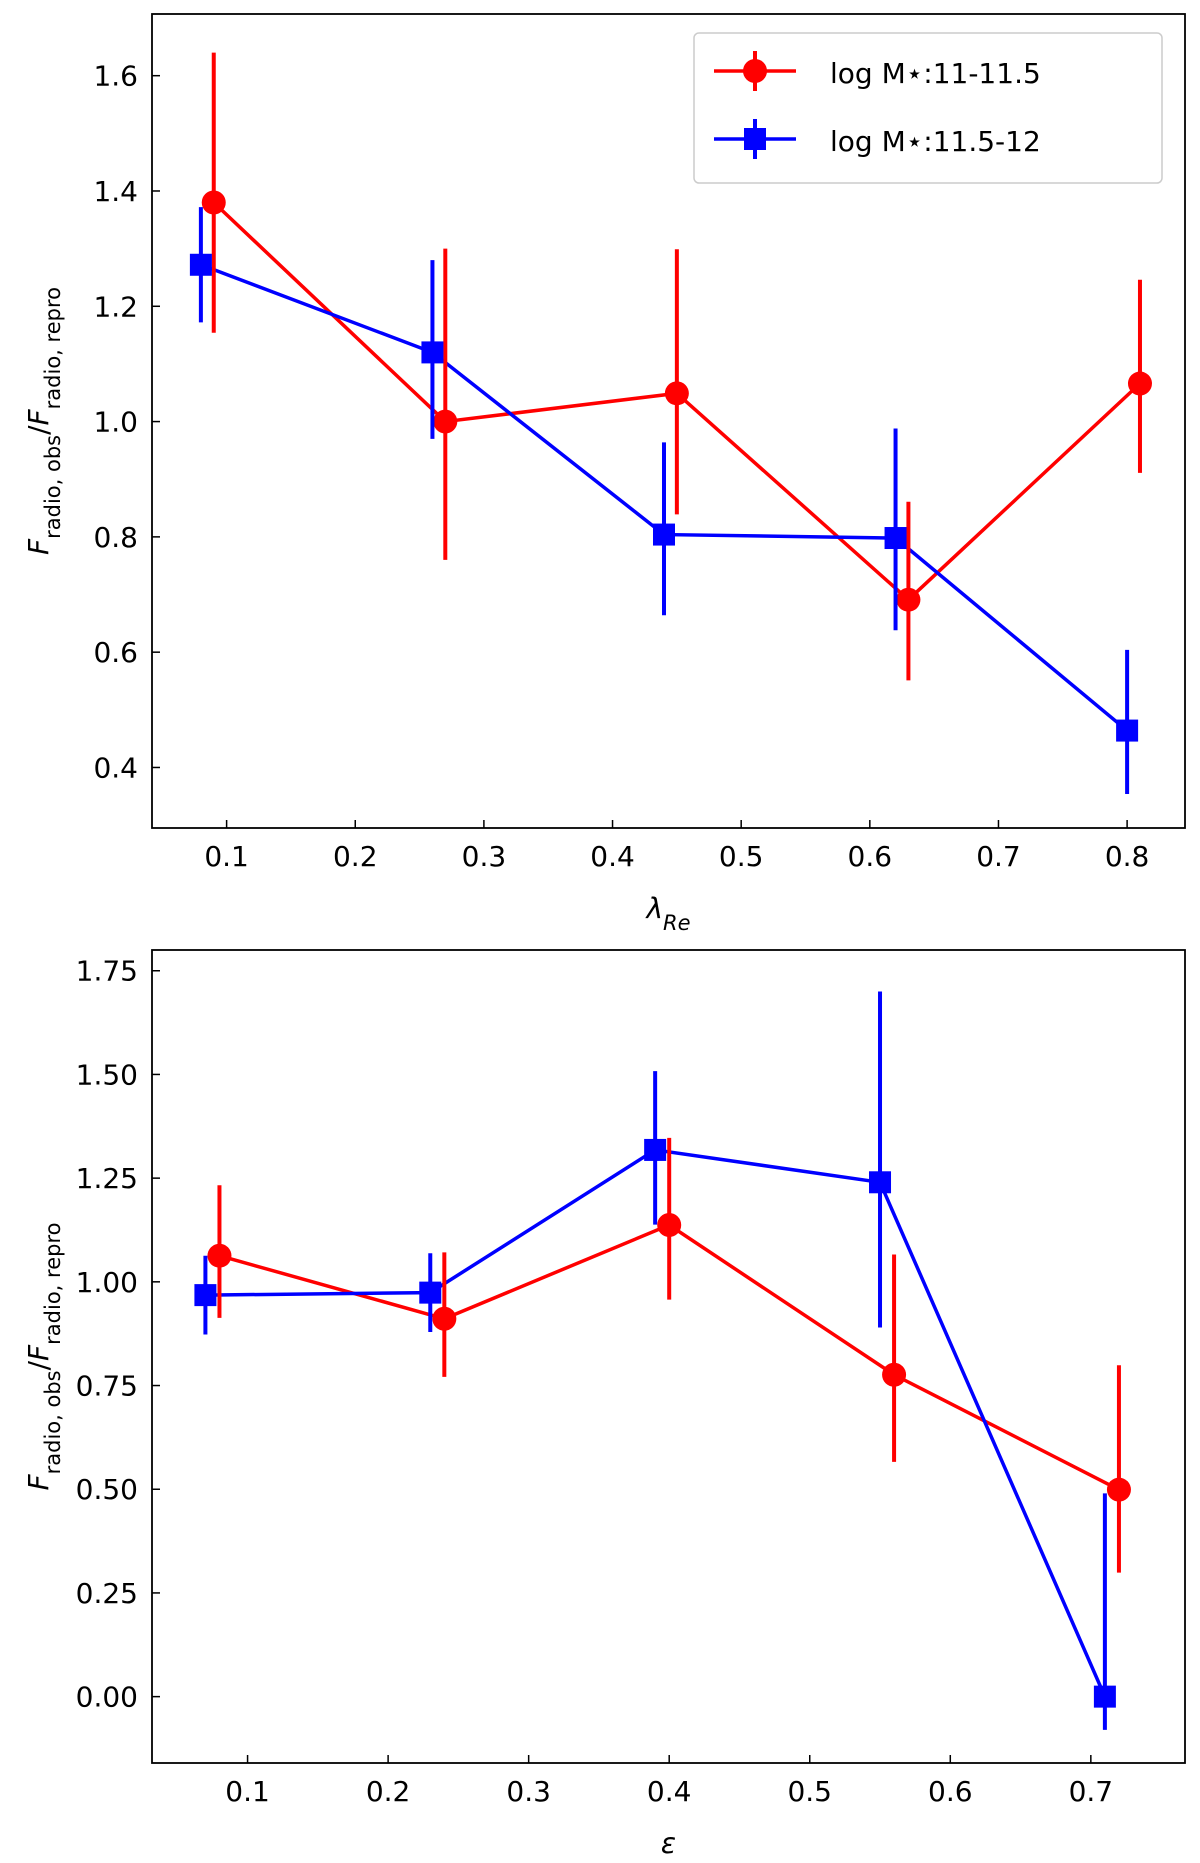  I want to click on x-axis-label: λRe​, so click(667, 913).